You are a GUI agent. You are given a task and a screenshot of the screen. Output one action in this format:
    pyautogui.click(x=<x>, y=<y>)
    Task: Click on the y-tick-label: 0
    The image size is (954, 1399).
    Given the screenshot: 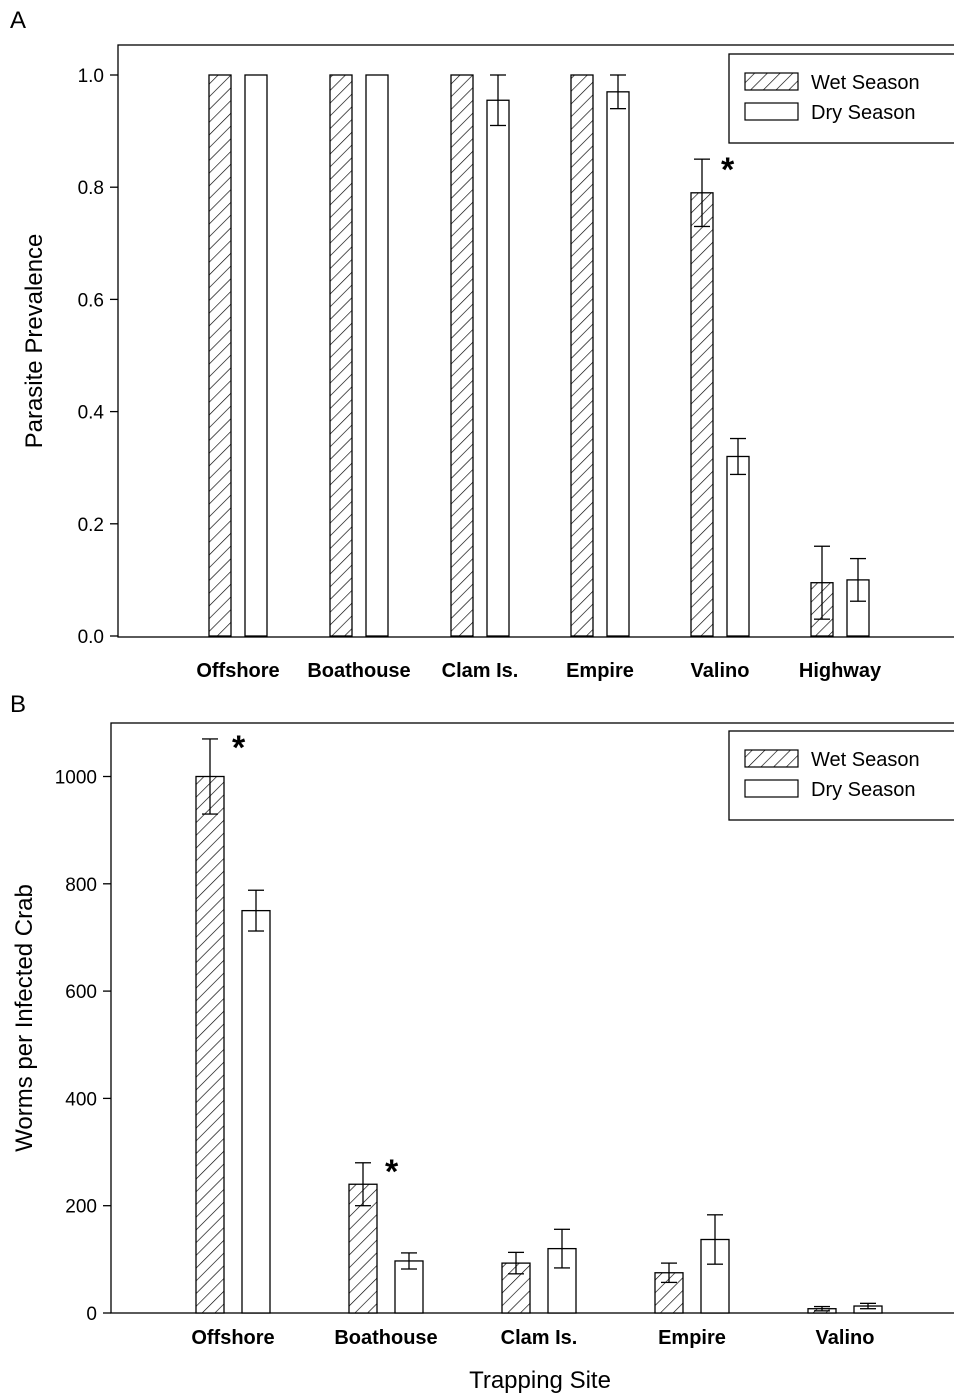 What is the action you would take?
    pyautogui.click(x=91, y=1314)
    